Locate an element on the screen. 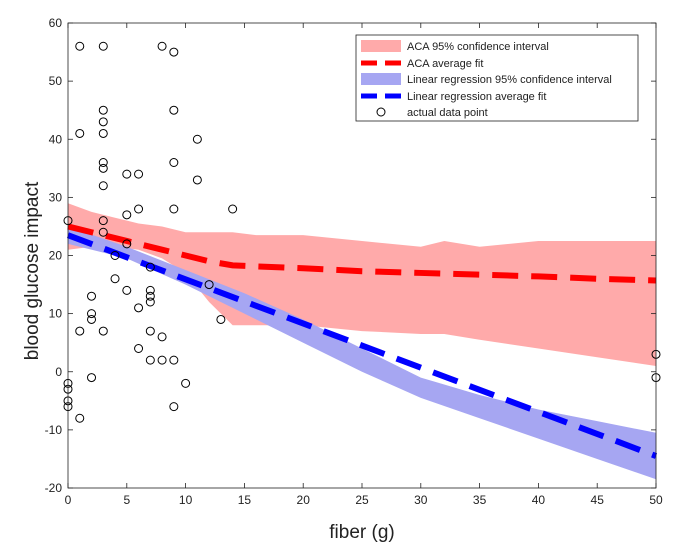 This screenshot has height=553, width=681. x-tick-label-2: 10 is located at coordinates (186, 500).